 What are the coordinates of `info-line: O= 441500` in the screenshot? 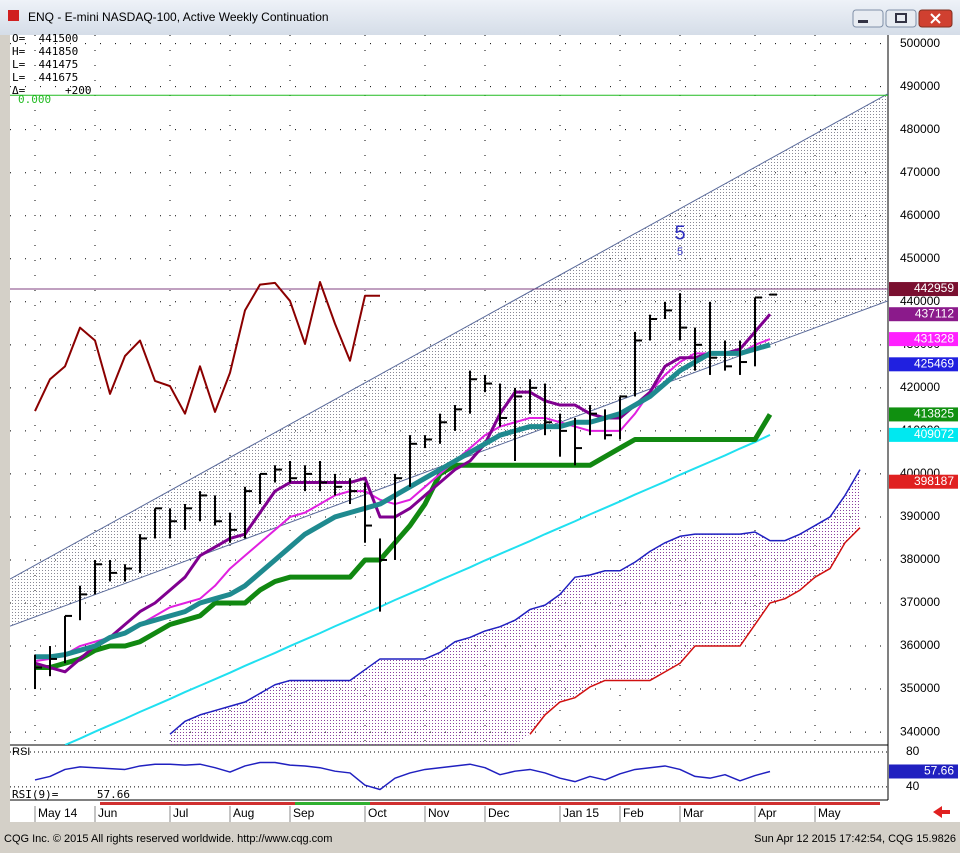 It's located at (45, 38).